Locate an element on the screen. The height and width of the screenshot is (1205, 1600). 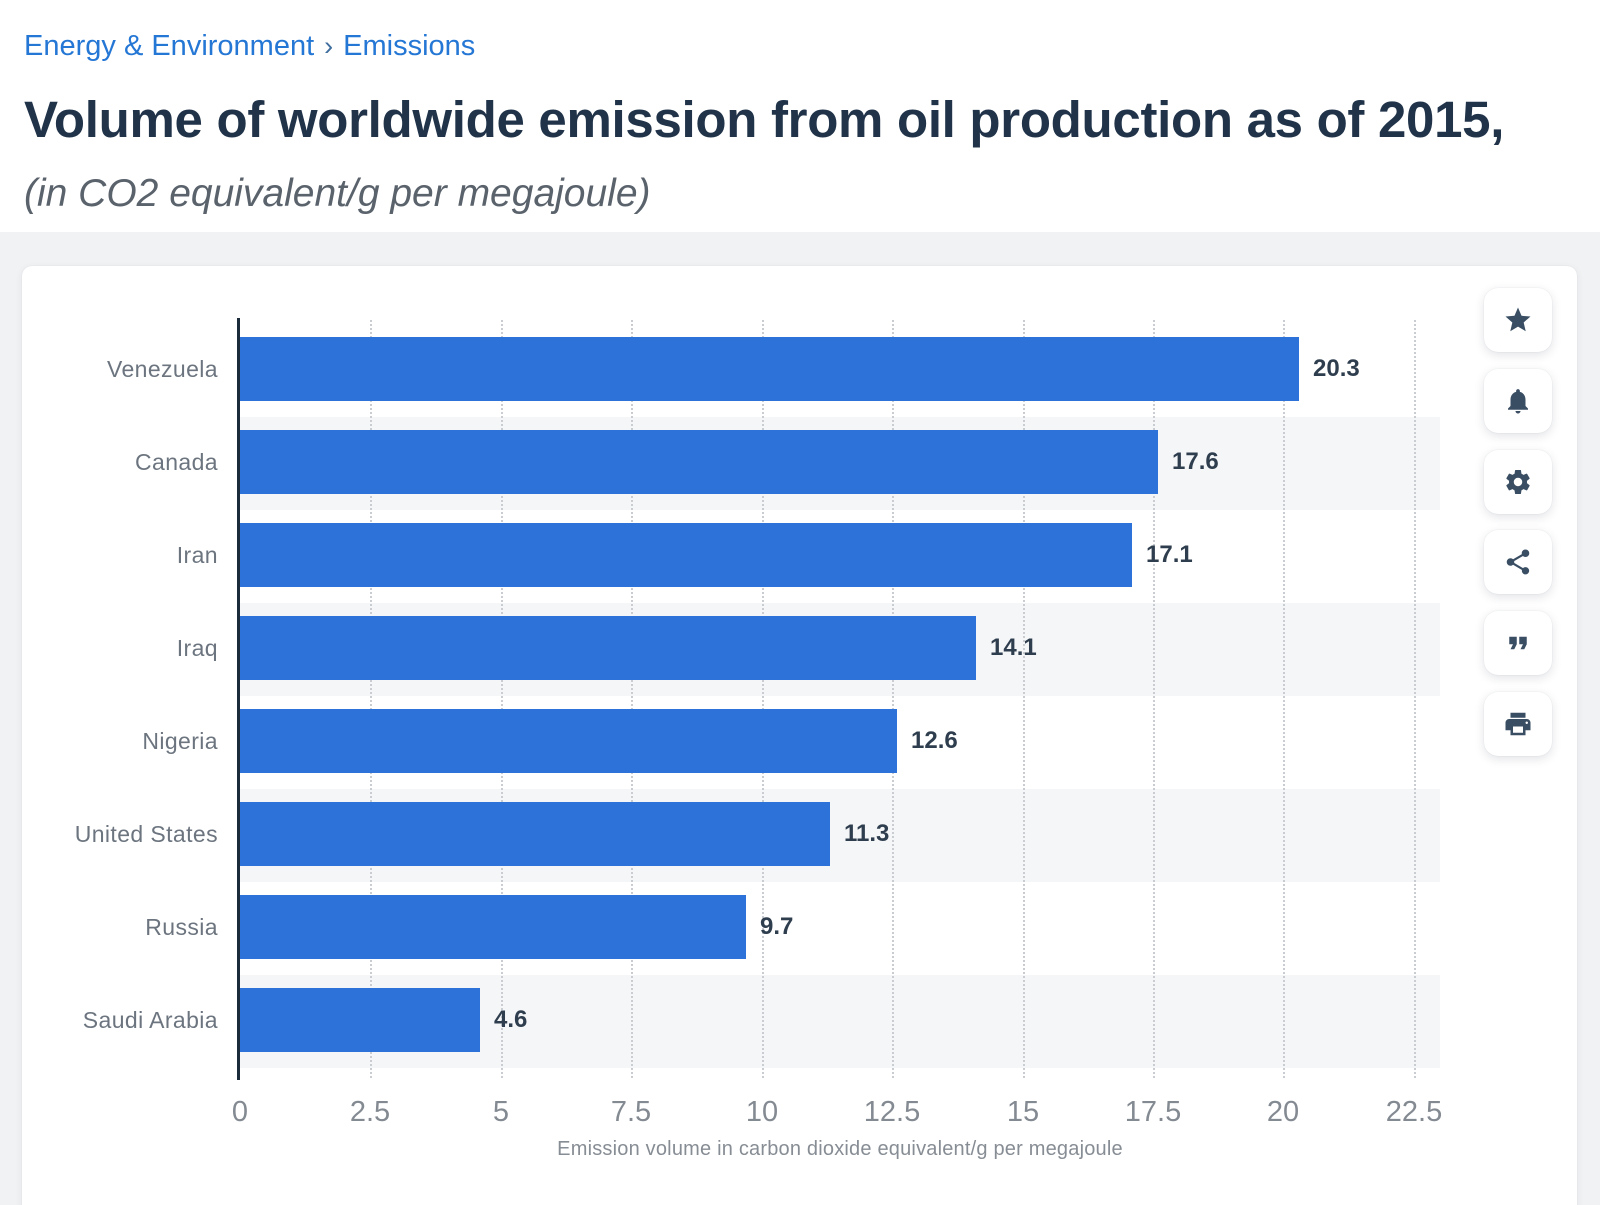
x-tick-label: 22.5 is located at coordinates (1414, 1112).